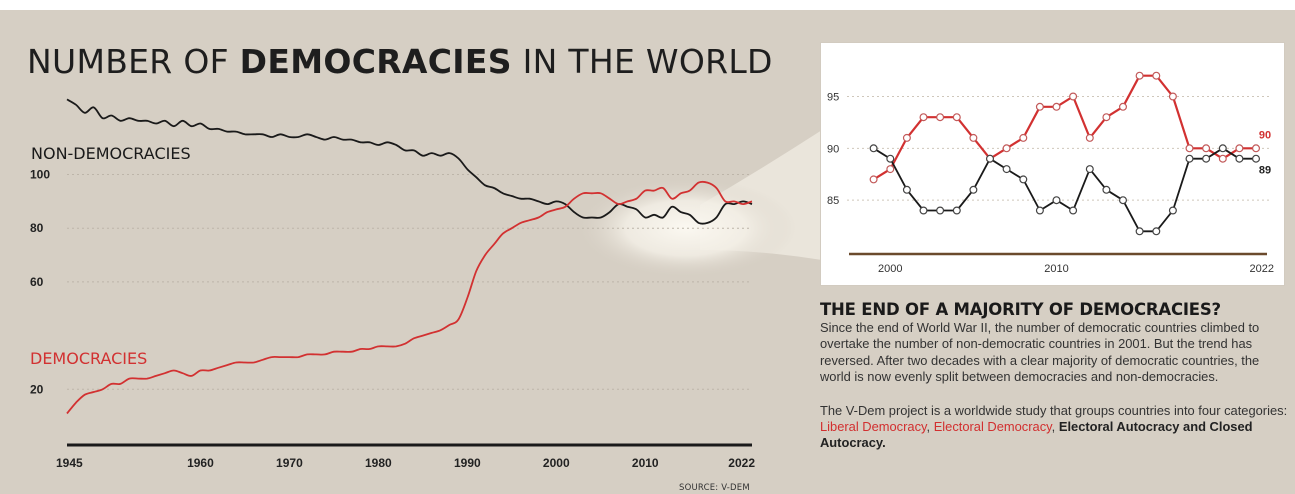 This screenshot has width=1295, height=494. I want to click on source-note: SOURCE: V-DEM, so click(714, 488).